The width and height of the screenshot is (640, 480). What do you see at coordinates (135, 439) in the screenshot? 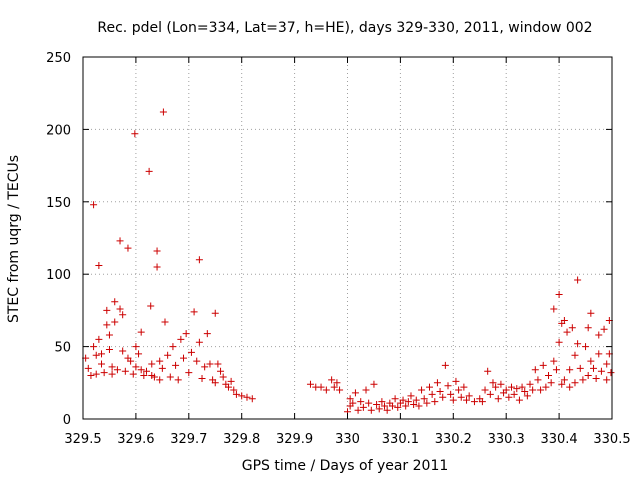
I see `x-tick-label: 329.6` at bounding box center [135, 439].